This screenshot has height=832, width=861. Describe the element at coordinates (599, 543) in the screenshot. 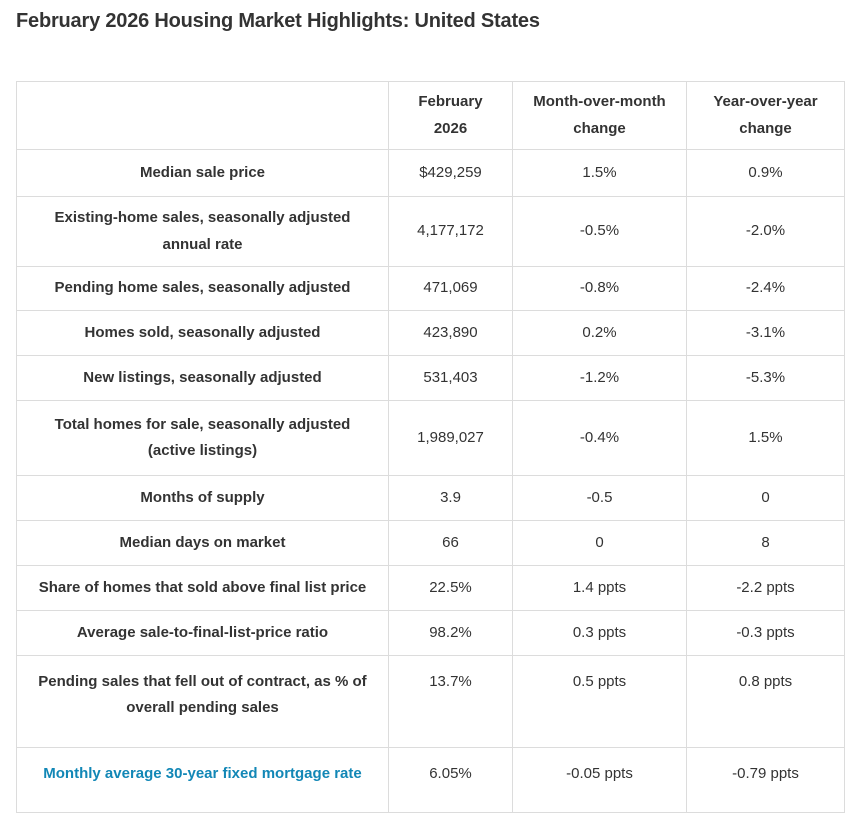

I see `mom-value: 0` at that location.